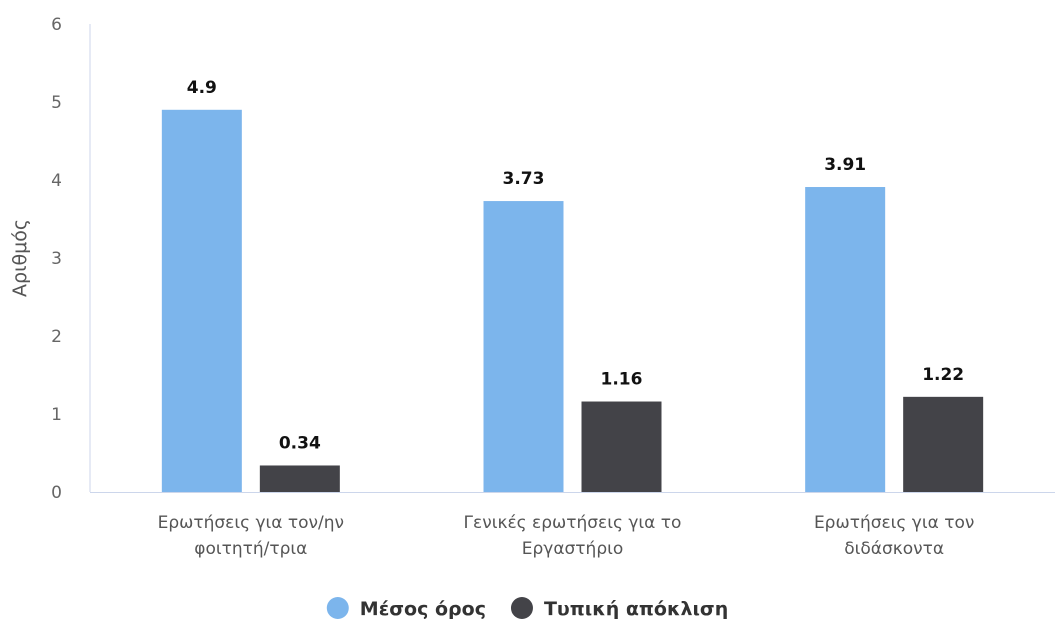  I want to click on data-label: 3.73, so click(524, 179).